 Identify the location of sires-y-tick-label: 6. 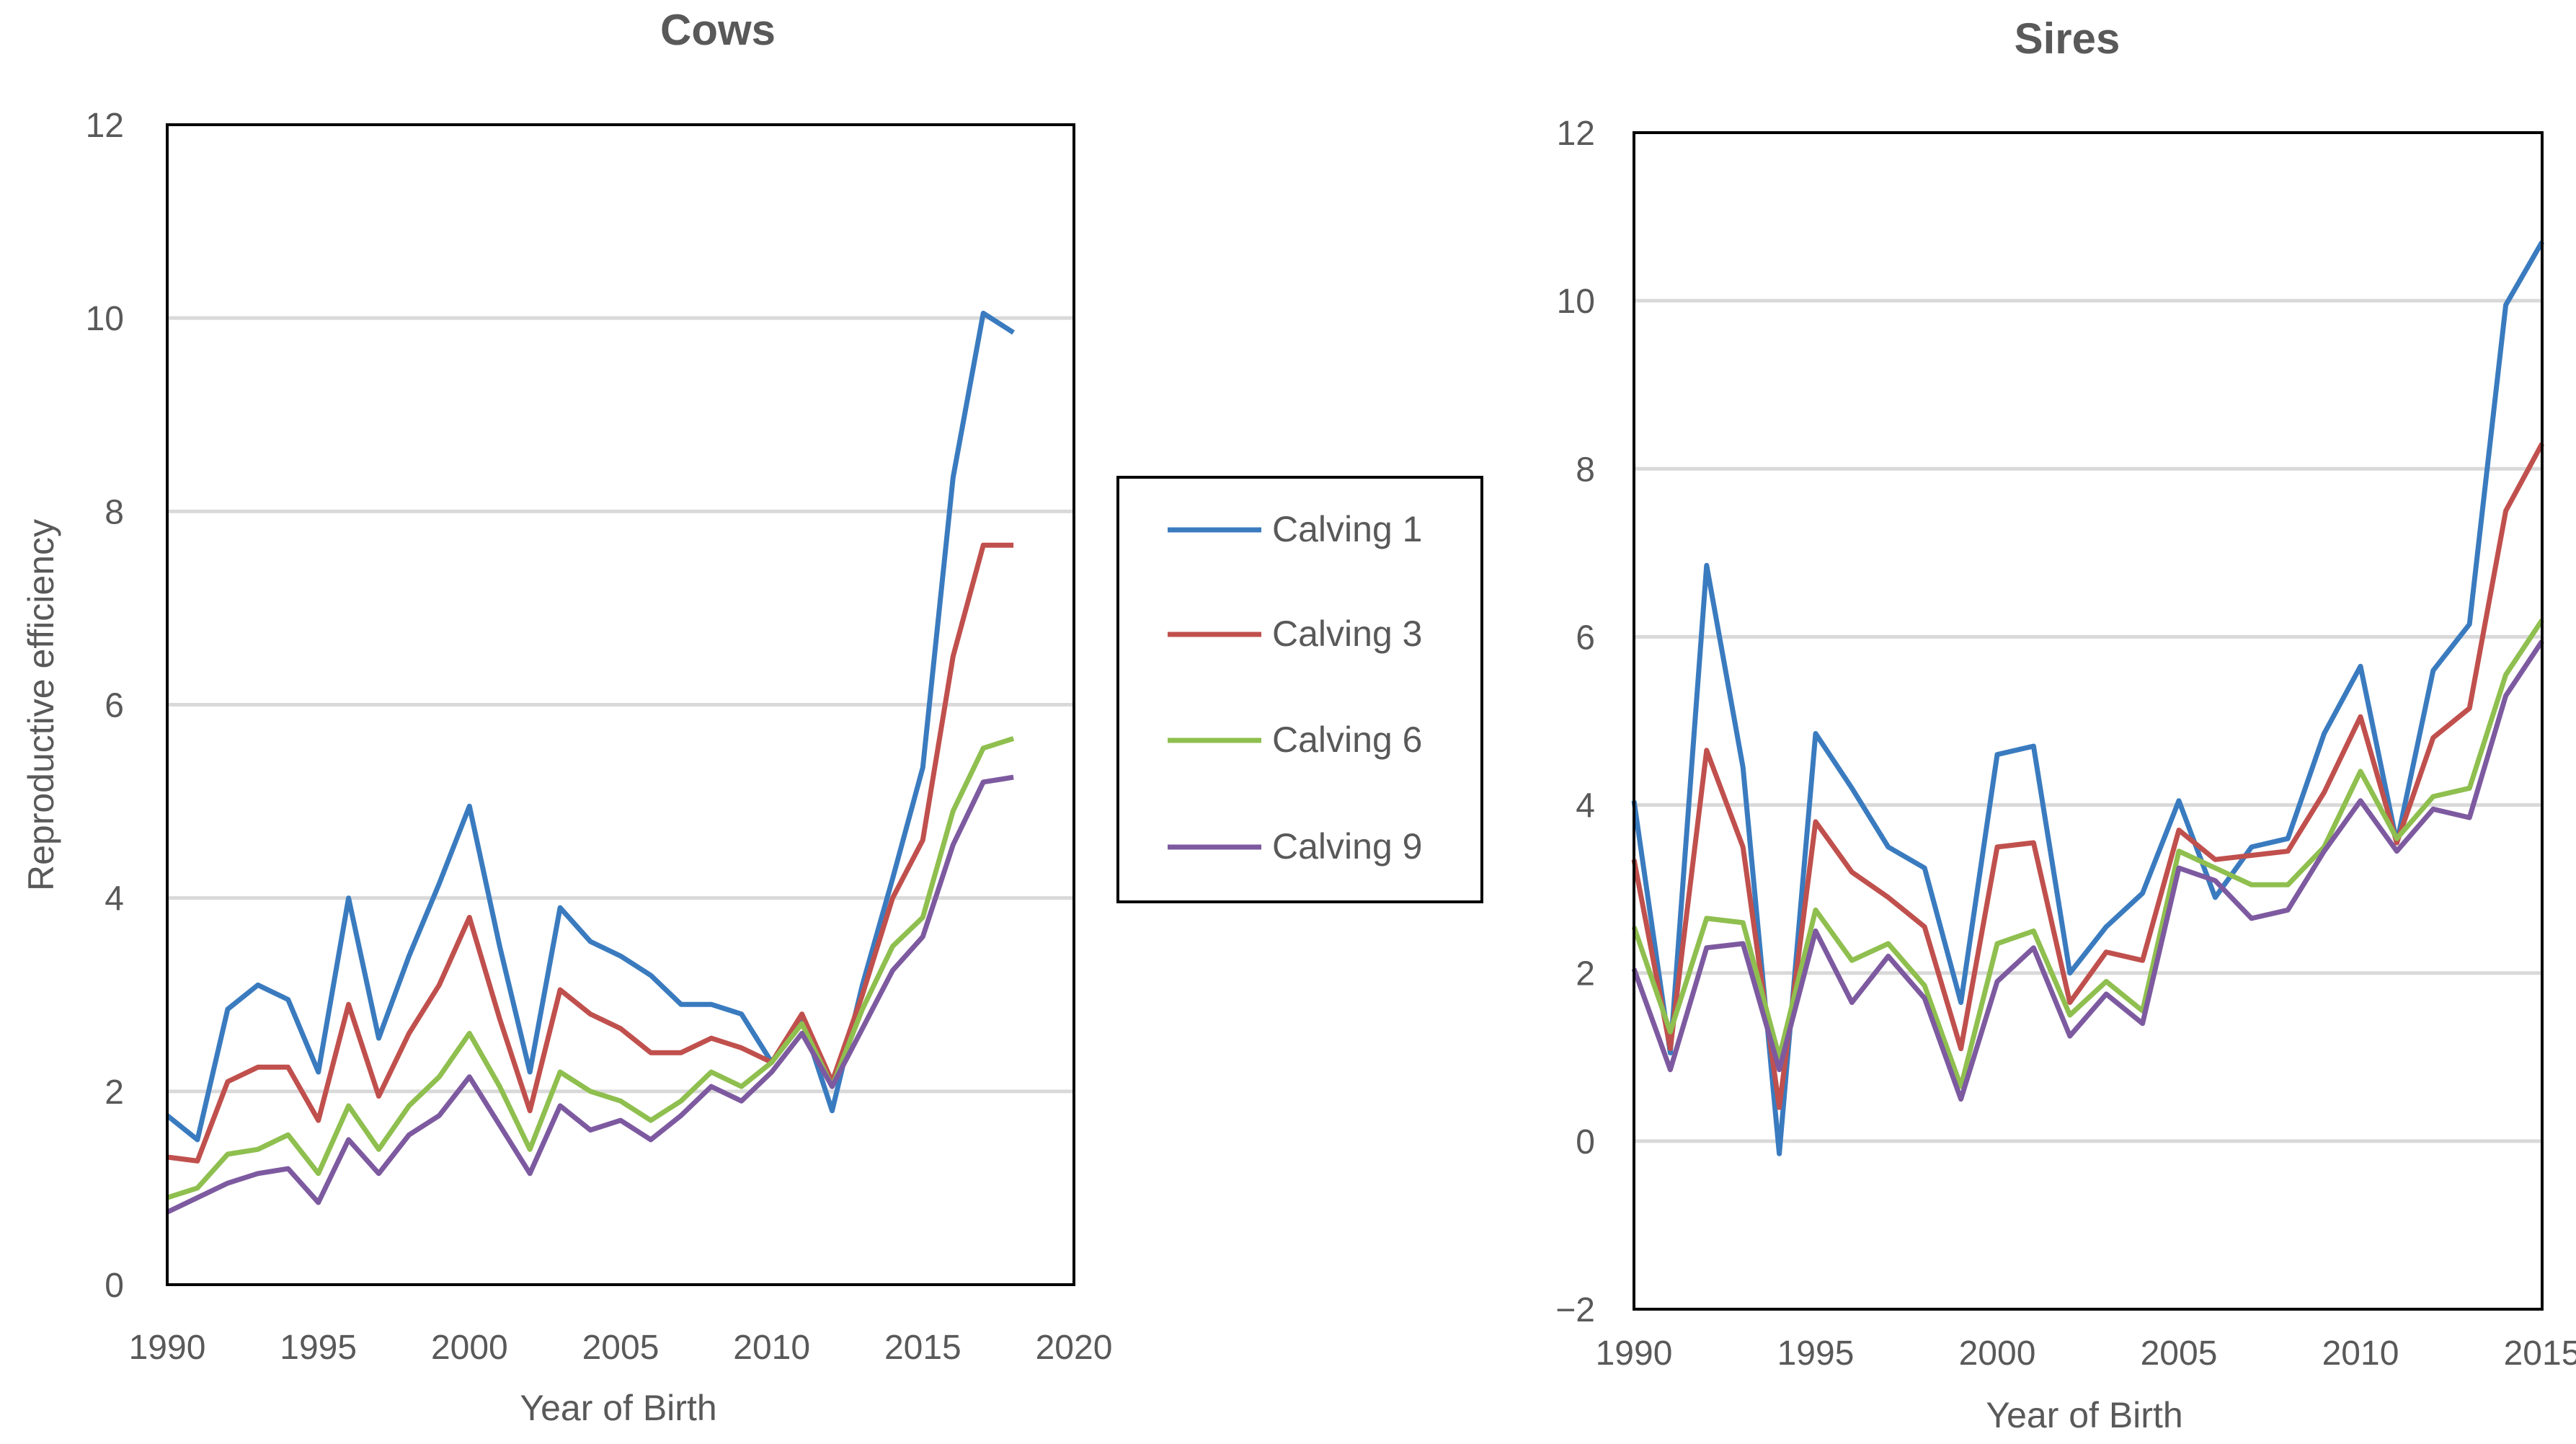
(1585, 638).